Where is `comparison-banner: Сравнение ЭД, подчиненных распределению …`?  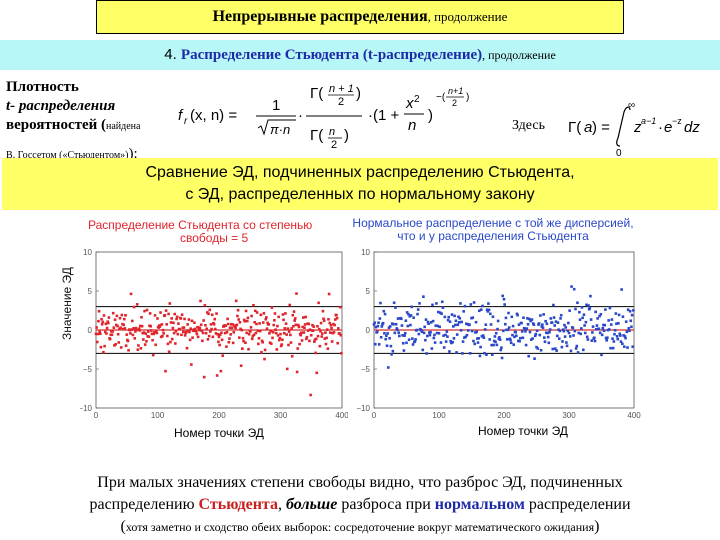 comparison-banner: Сравнение ЭД, подчиненных распределению … is located at coordinates (360, 184).